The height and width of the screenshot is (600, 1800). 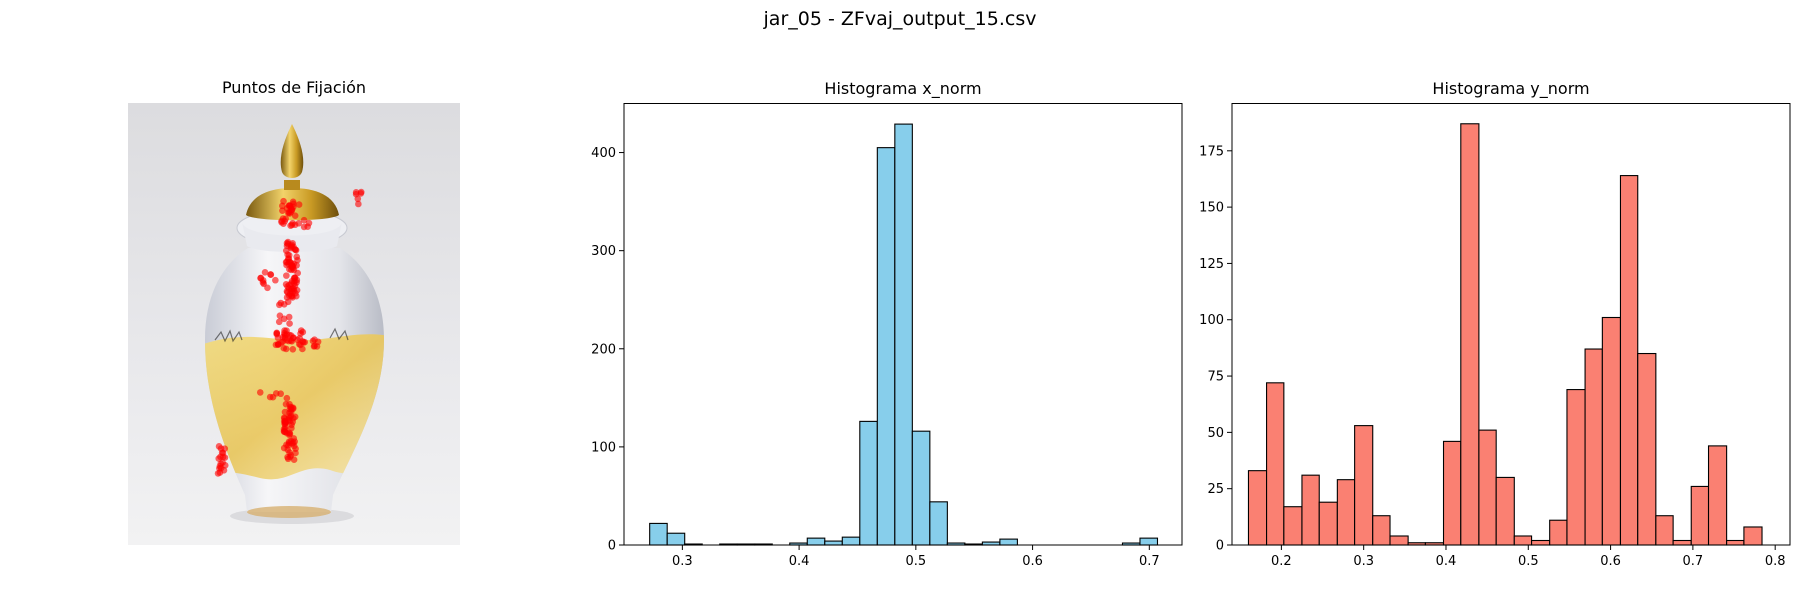 What do you see at coordinates (1211, 208) in the screenshot?
I see `y-tick-label: 150` at bounding box center [1211, 208].